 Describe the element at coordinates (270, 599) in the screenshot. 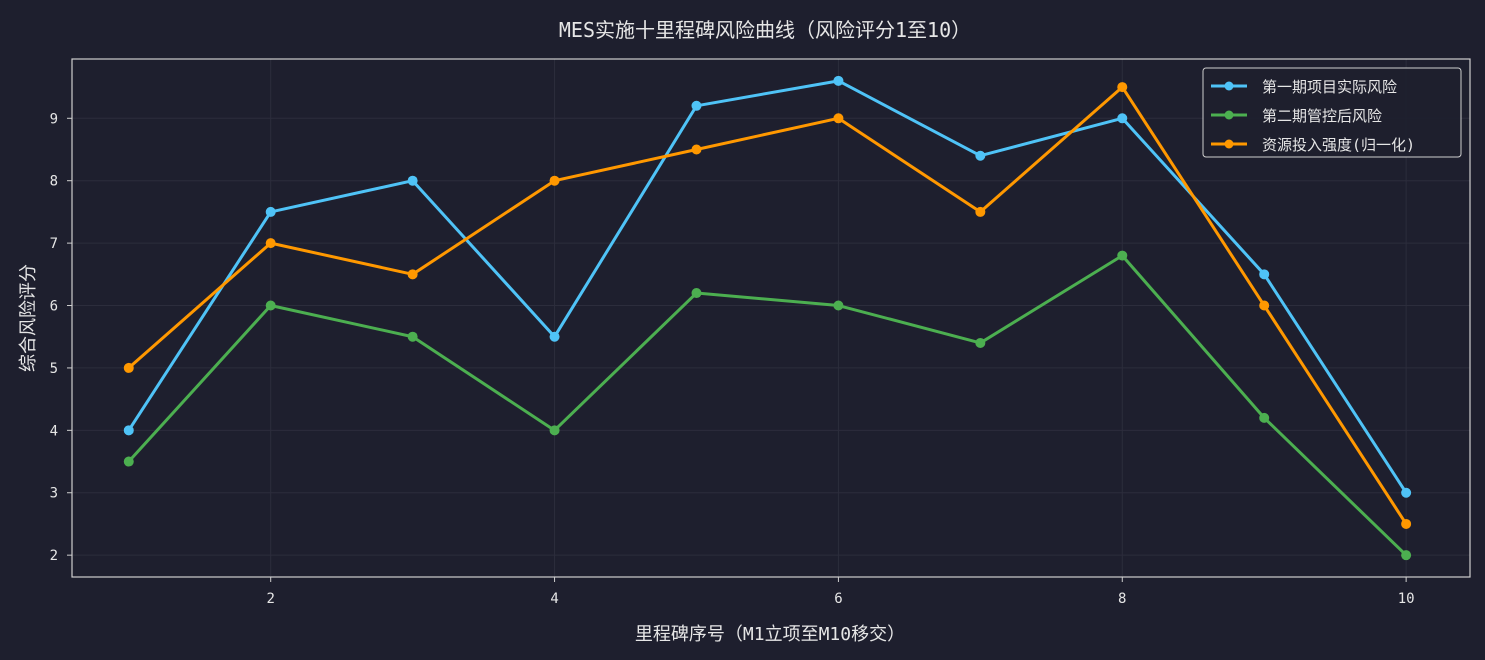

I see `x-tick-label-0: 2` at that location.